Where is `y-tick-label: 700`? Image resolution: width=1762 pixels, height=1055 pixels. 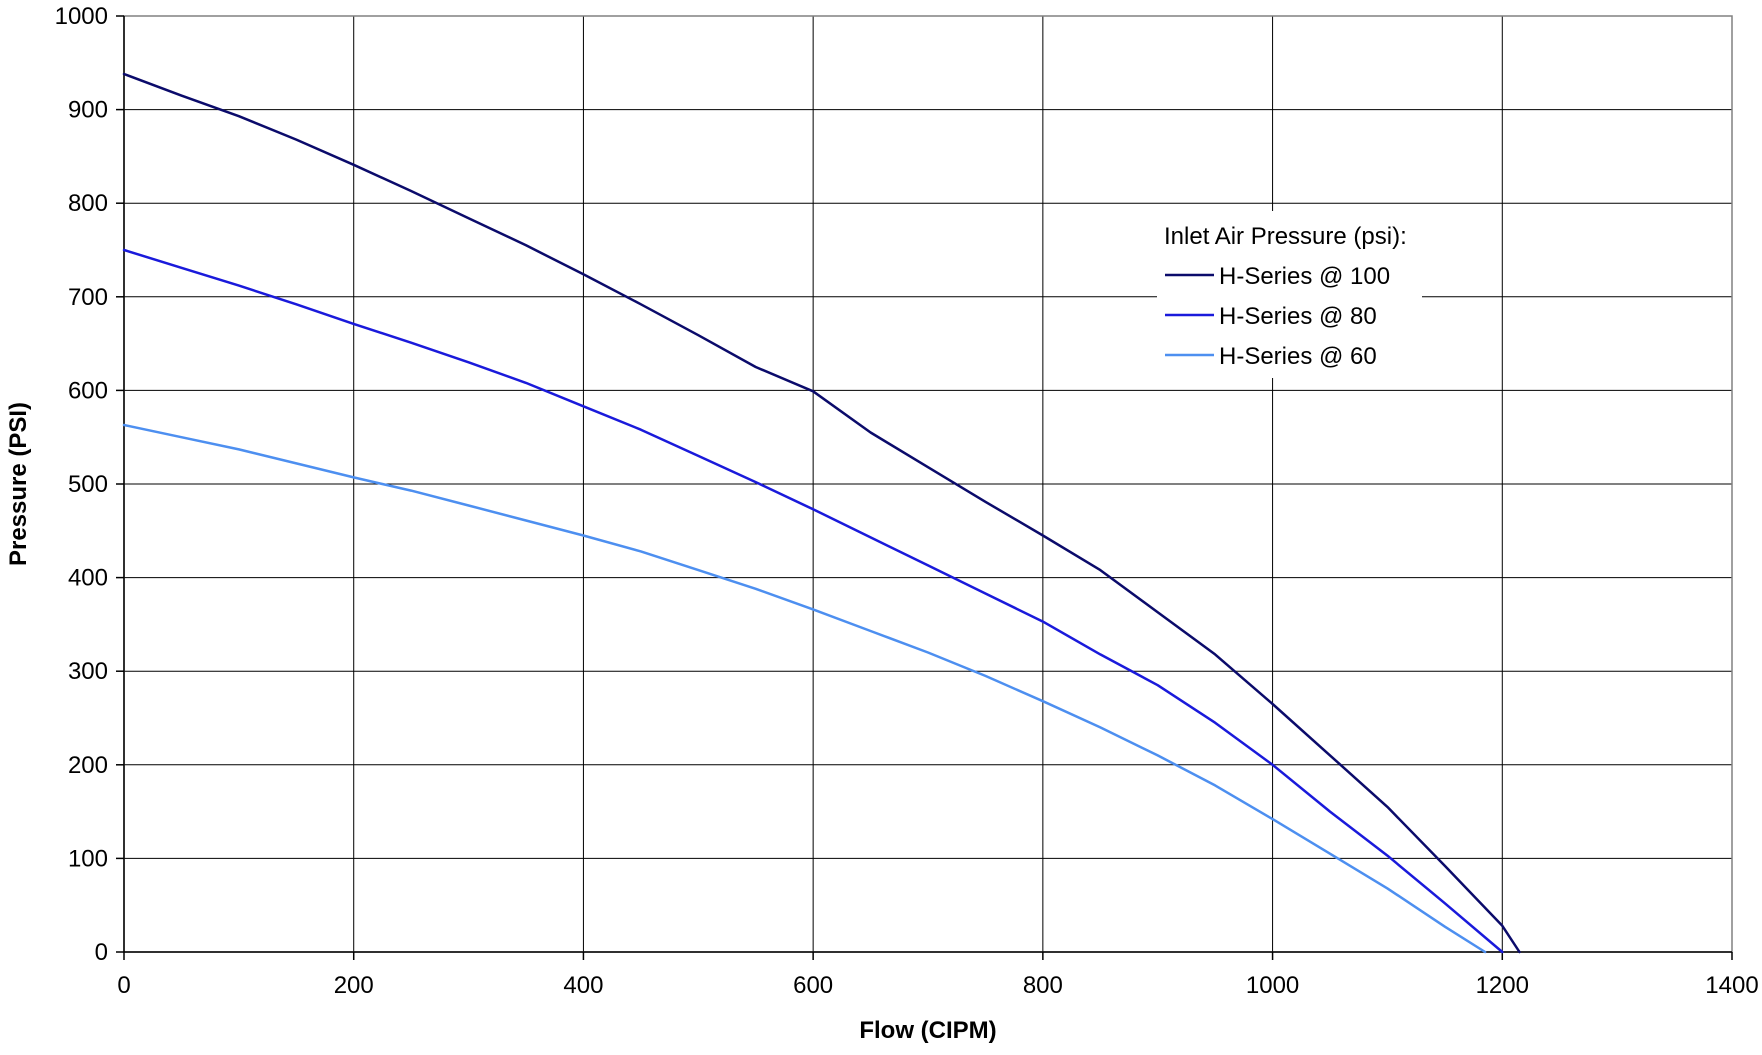
y-tick-label: 700 is located at coordinates (88, 297).